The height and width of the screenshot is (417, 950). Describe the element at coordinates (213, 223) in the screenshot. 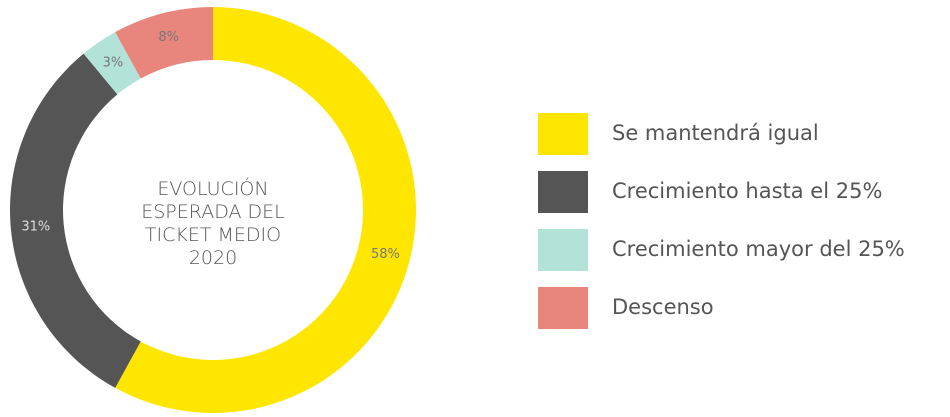

I see `chart-title: EVOLUCIÓN ESPERADA DEL TICKET MEDIO 2020` at that location.